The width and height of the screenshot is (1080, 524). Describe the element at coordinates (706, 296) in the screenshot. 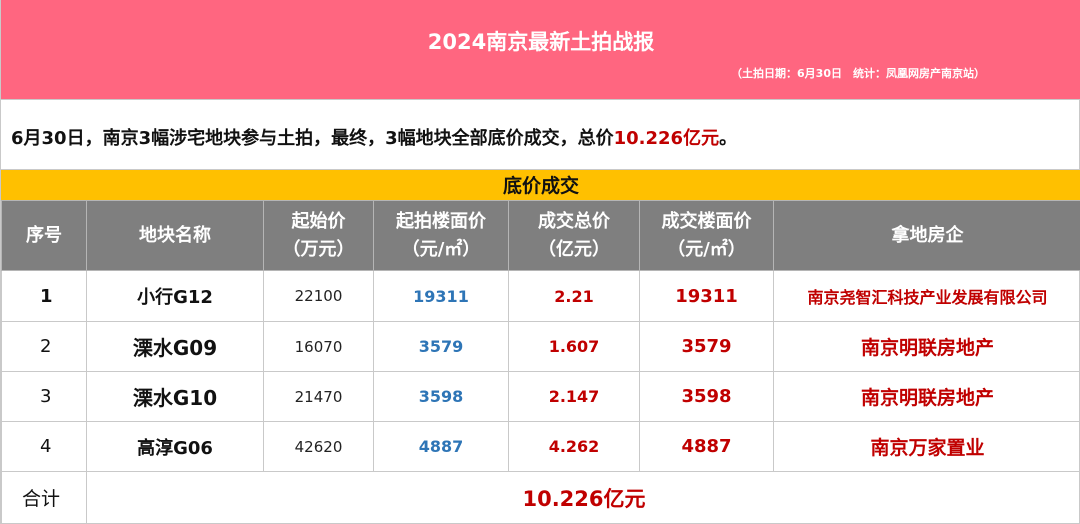

I see `cell-deal-floor-price: 19311` at that location.